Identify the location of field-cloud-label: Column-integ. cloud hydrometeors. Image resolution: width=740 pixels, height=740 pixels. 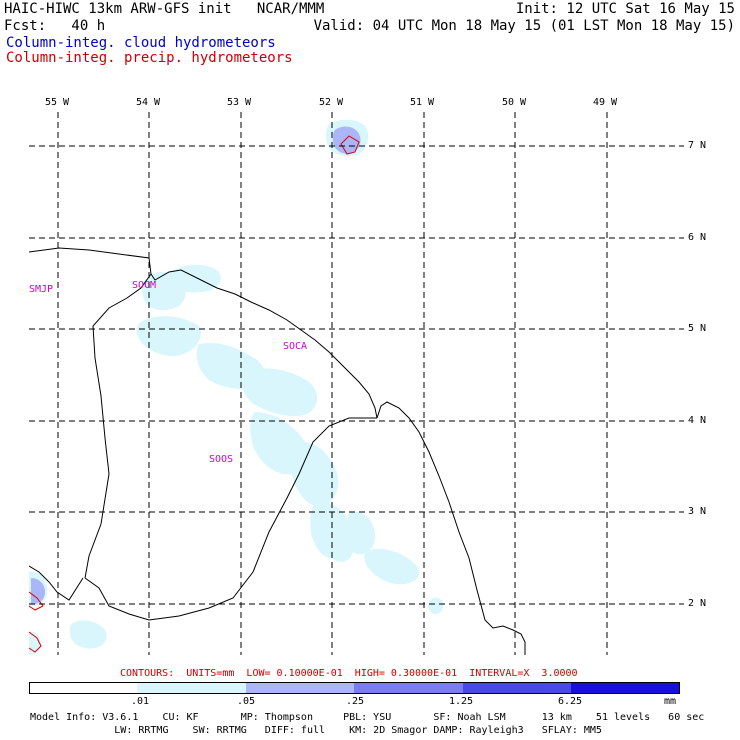
(141, 43).